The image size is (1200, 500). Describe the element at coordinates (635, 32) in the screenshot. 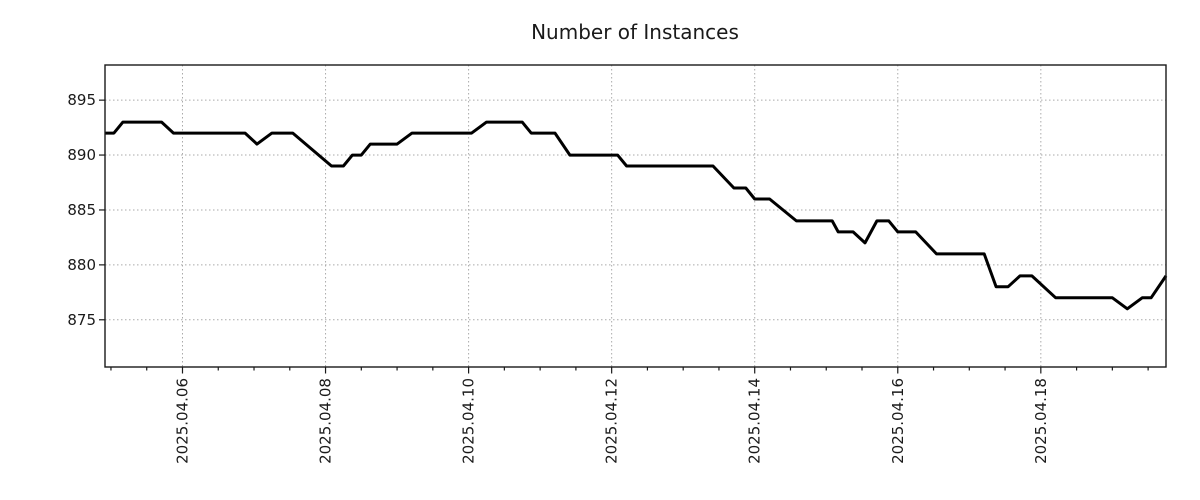

I see `chart-title: Number of Instances` at that location.